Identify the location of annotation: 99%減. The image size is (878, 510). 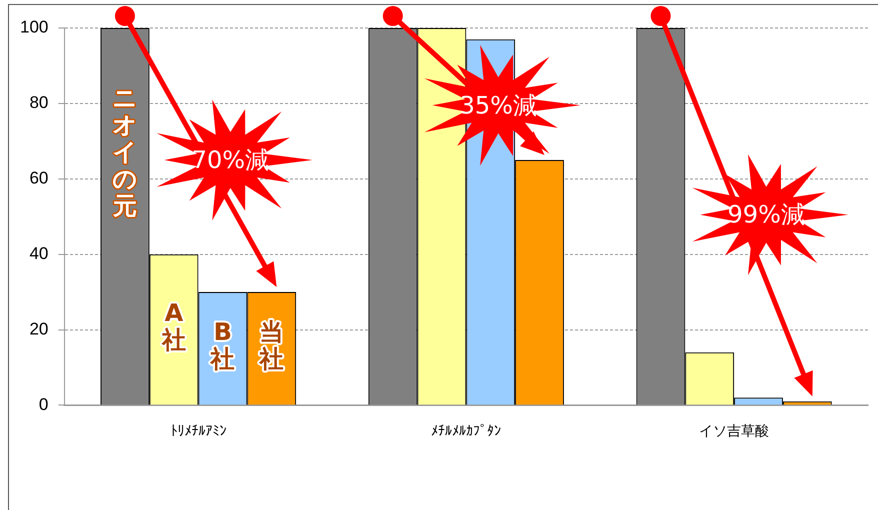
(766, 214).